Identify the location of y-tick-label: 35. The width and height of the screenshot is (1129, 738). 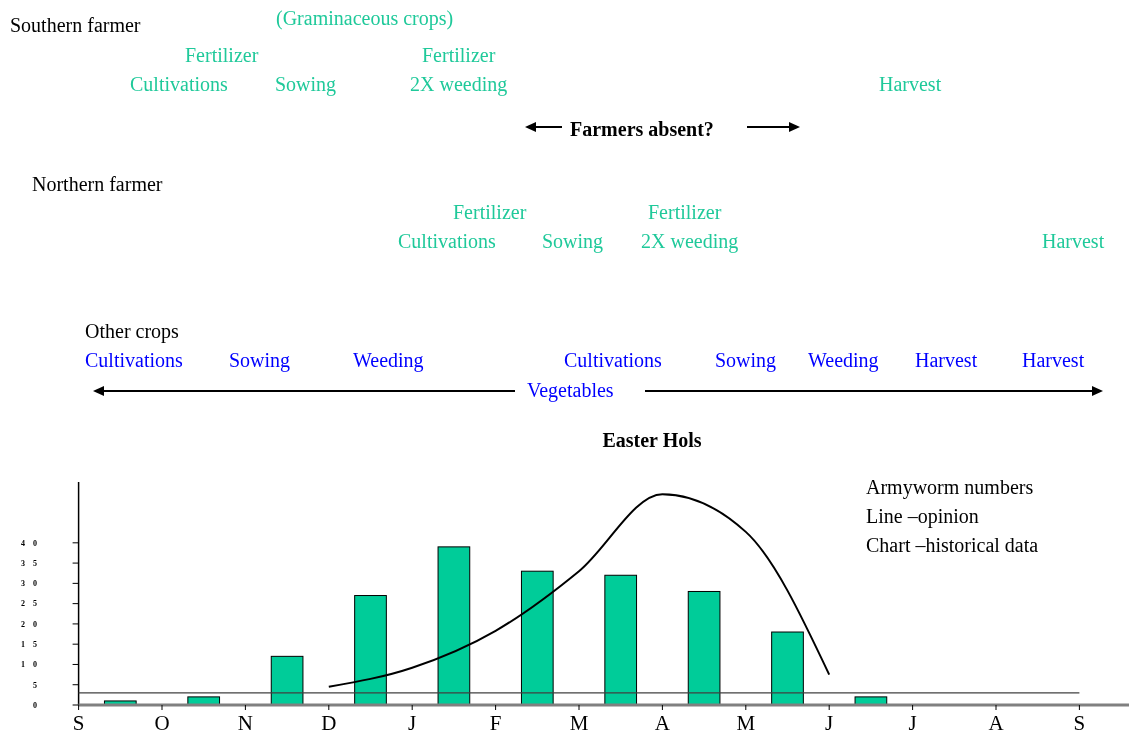
(33, 563).